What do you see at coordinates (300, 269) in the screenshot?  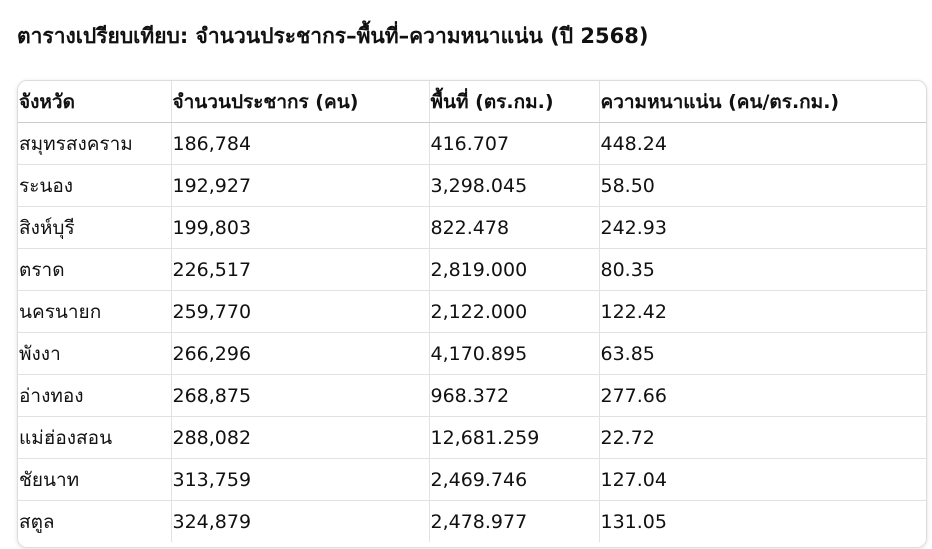 I see `table-cell: 226,517` at bounding box center [300, 269].